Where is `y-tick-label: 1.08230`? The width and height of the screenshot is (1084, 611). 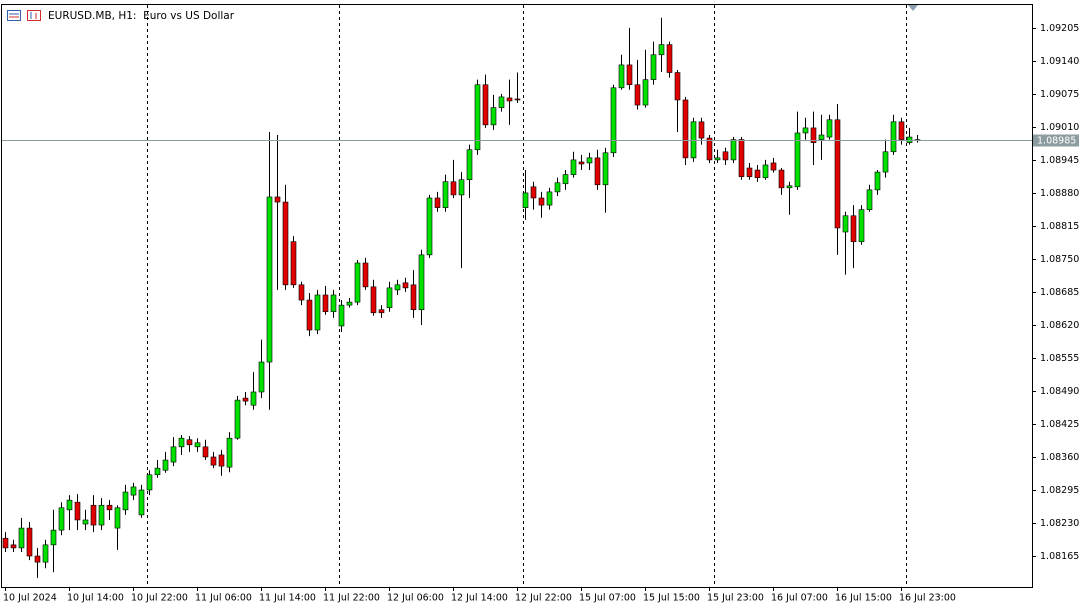
y-tick-label: 1.08230 is located at coordinates (1059, 523).